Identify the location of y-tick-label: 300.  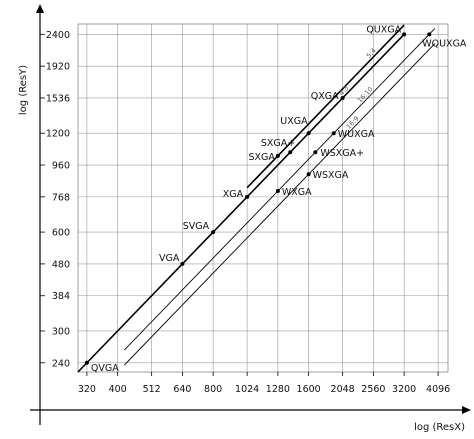
(61, 331).